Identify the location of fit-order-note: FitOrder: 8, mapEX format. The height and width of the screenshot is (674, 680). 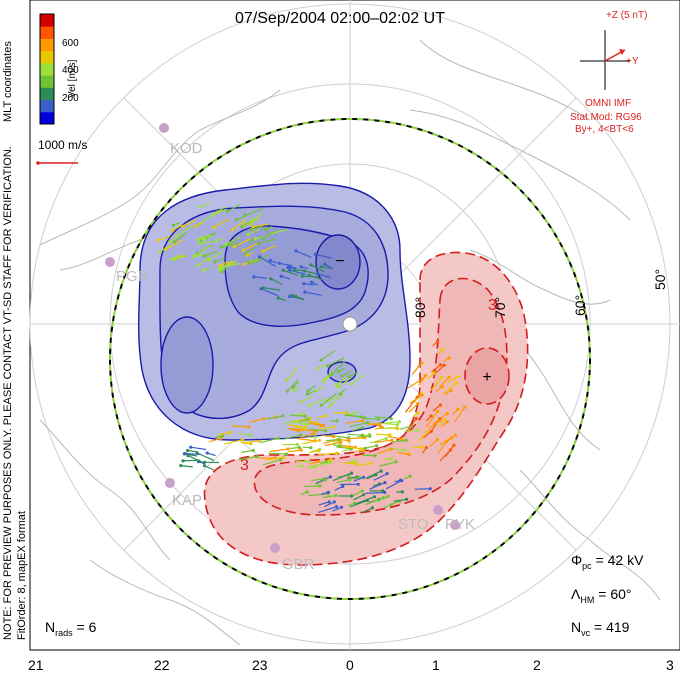
(22, 575).